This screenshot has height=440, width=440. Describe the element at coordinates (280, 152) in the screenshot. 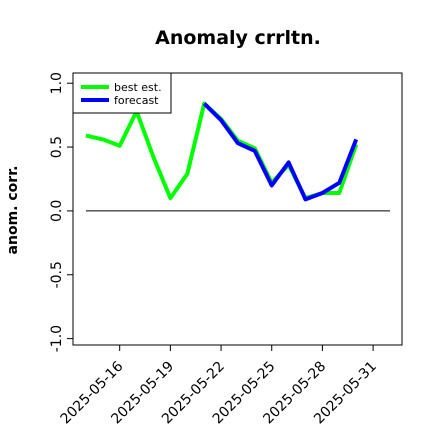

I see `series-line-forecast` at that location.